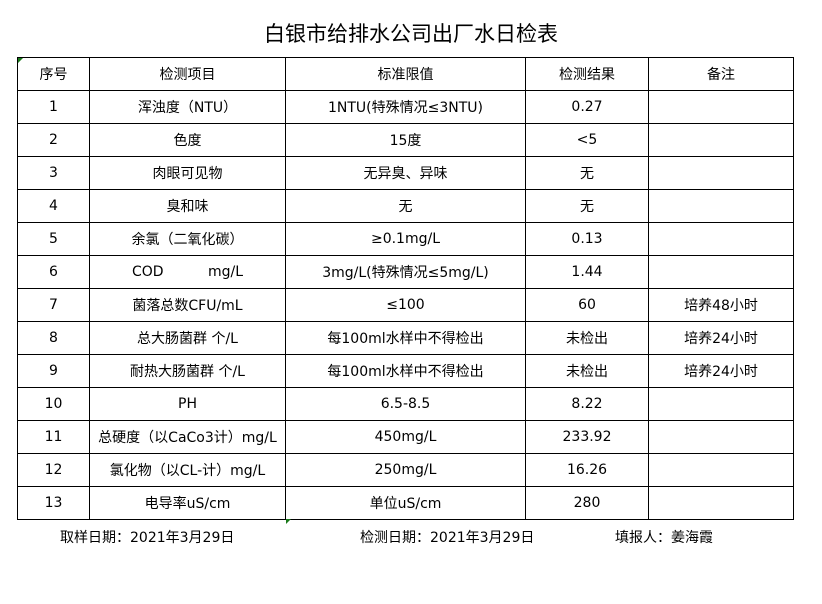 Image resolution: width=822 pixels, height=604 pixels. Describe the element at coordinates (587, 470) in the screenshot. I see `table-cell: 16.26` at that location.